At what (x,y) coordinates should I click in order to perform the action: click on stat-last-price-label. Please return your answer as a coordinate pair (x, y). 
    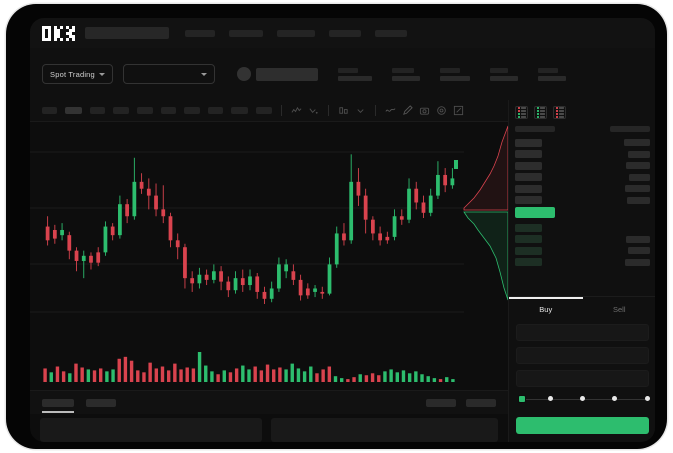
    Looking at the image, I should click on (347, 70).